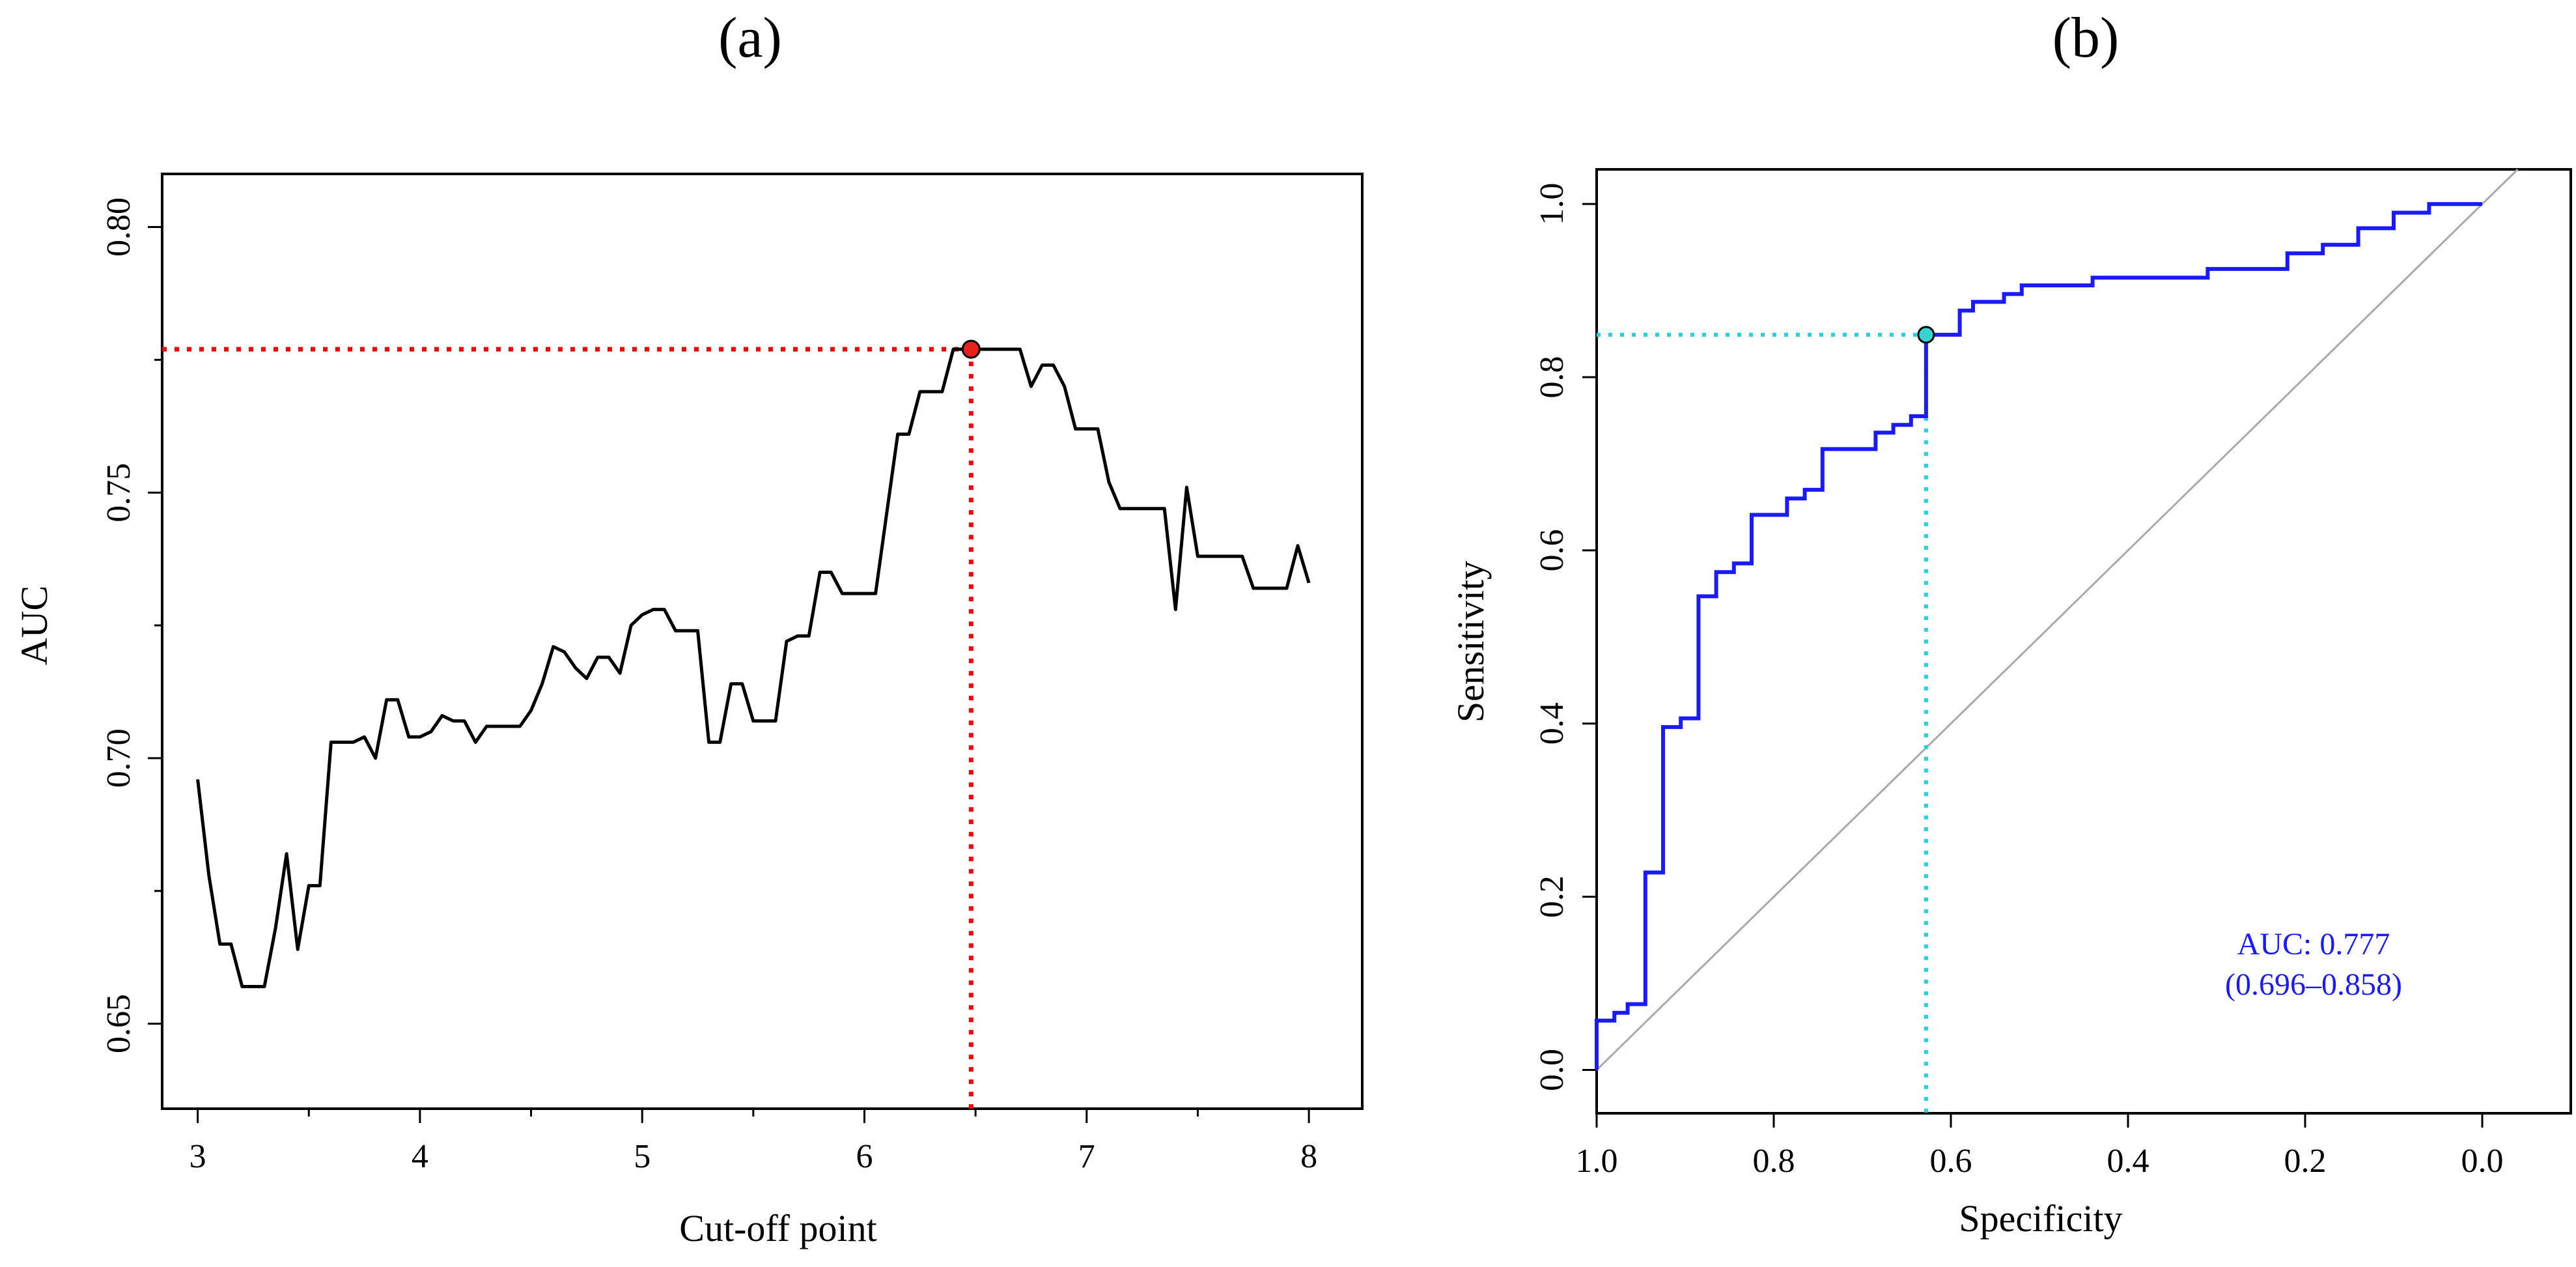 The width and height of the screenshot is (2576, 1267). Describe the element at coordinates (2040, 1146) in the screenshot. I see `panel-b-x-axis: 1.0 0.8 0.6 0.4 0.2 0.0` at that location.